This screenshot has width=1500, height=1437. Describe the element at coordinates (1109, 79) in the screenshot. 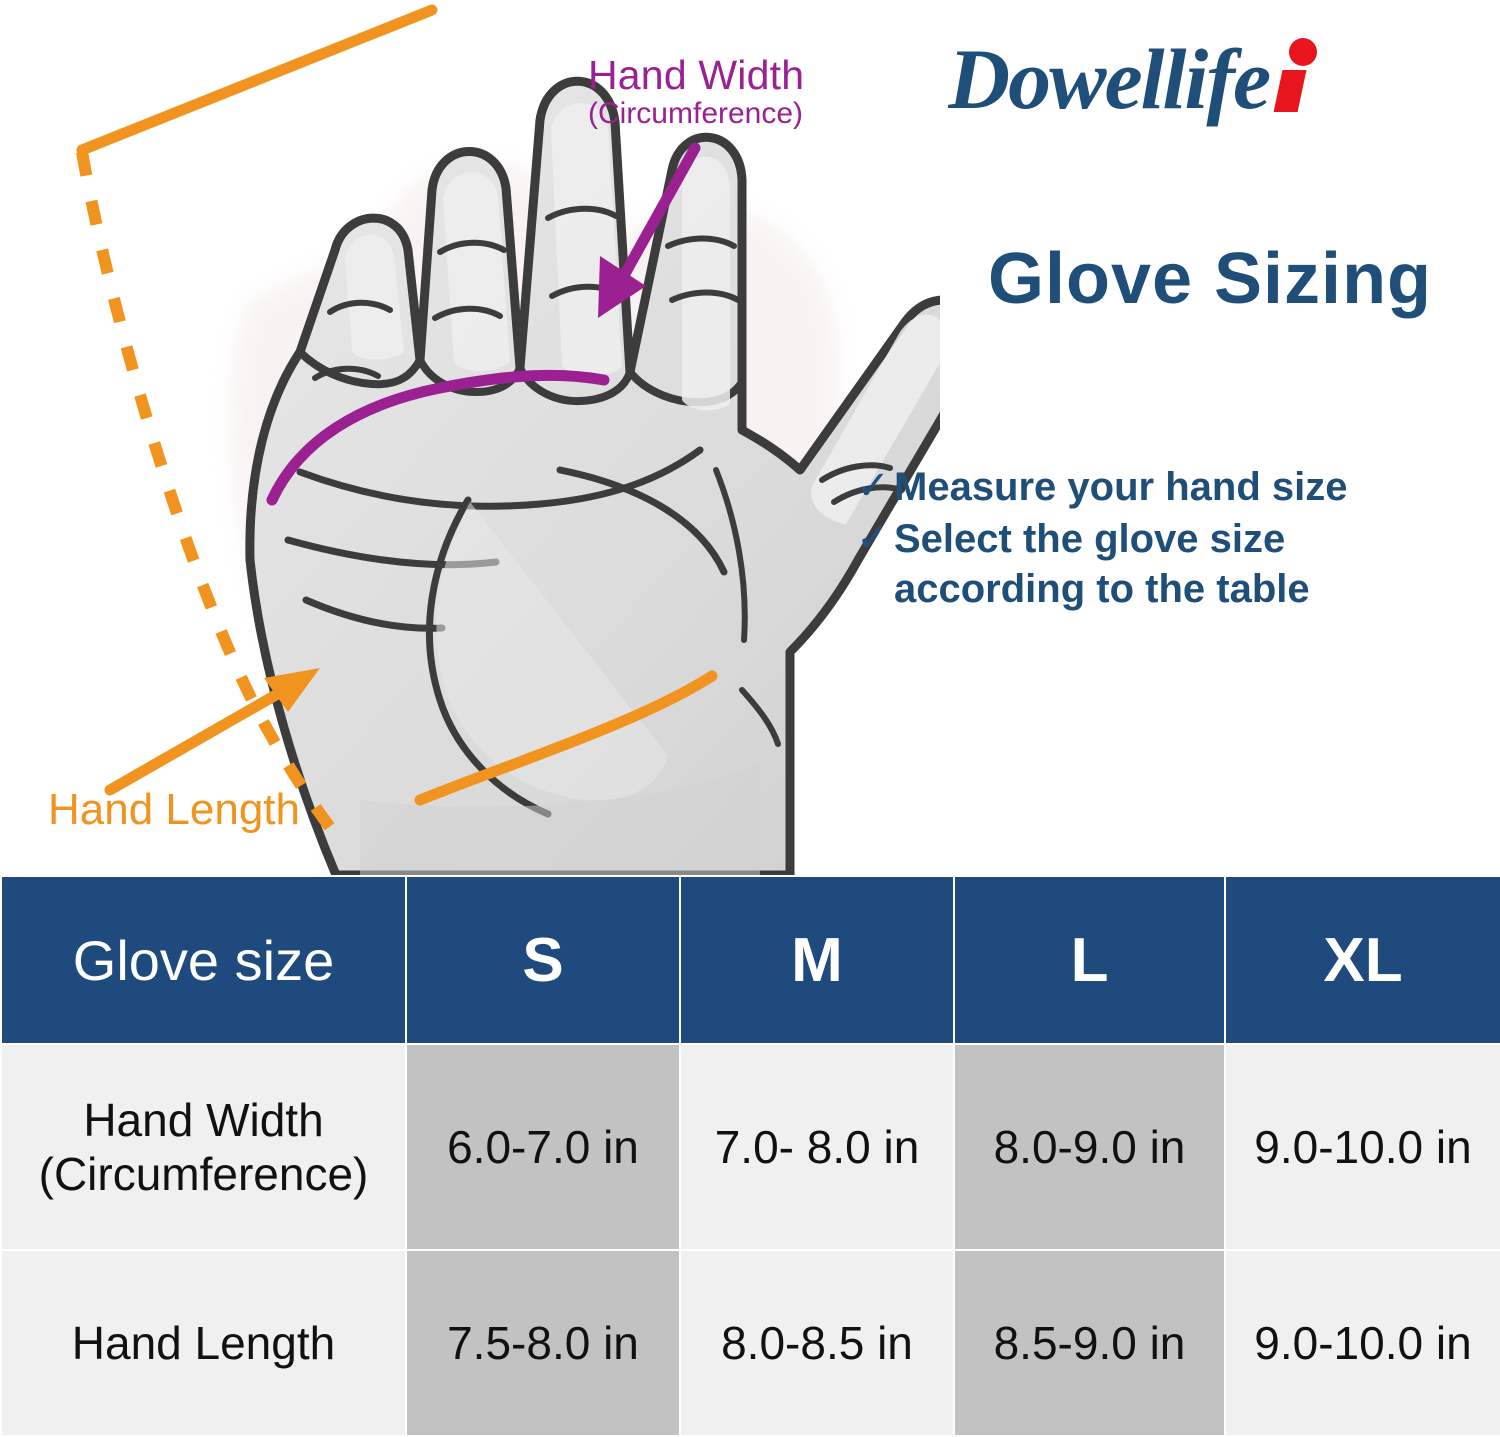

I see `logo-text: Dowellife` at that location.